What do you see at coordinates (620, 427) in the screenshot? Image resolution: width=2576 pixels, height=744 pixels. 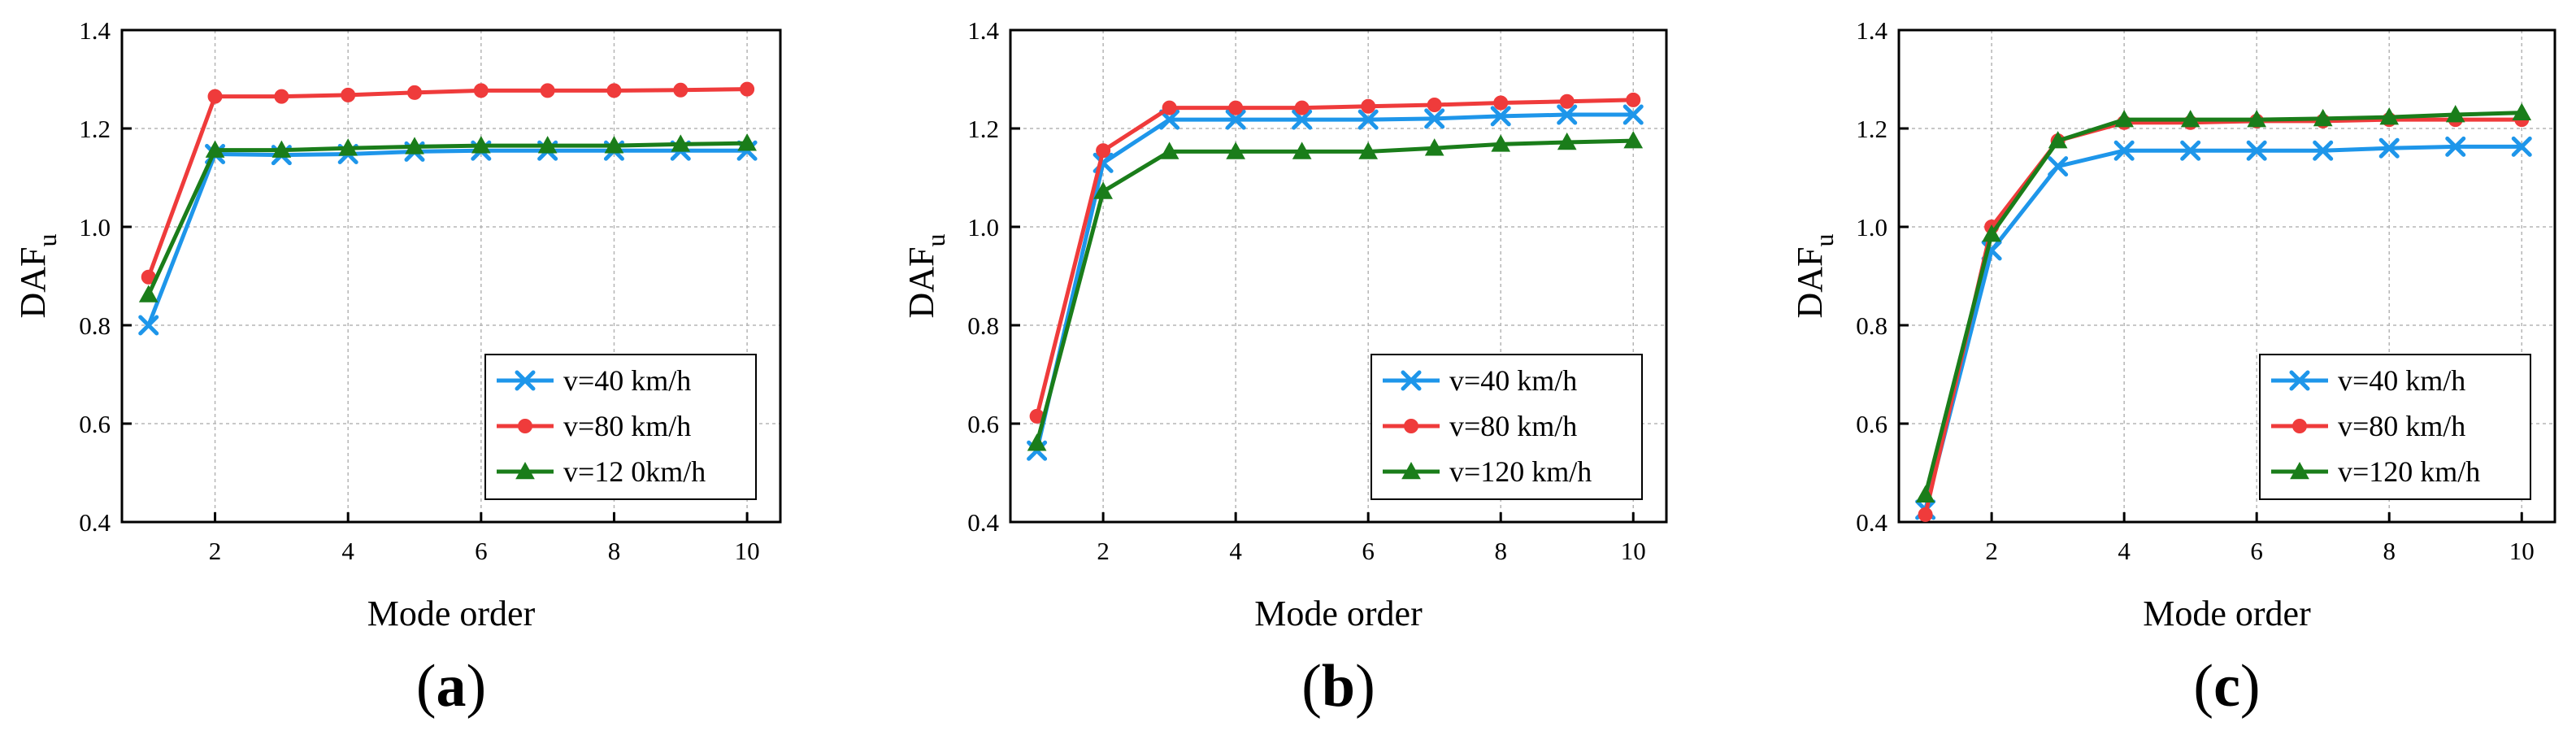 I see `legend: v=40 km/h v=80 km/h v=12 0km/h` at bounding box center [620, 427].